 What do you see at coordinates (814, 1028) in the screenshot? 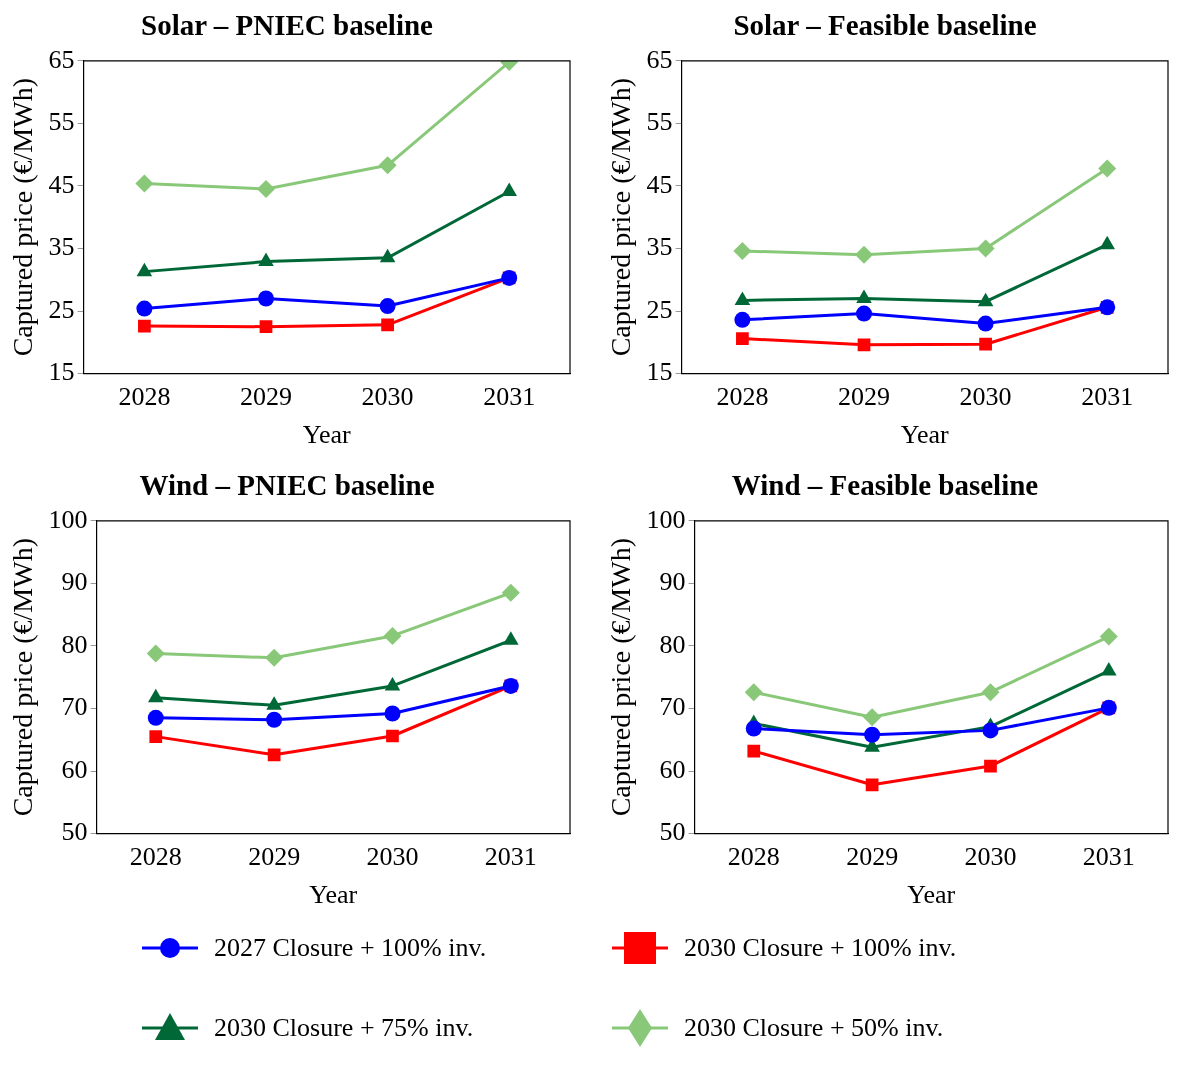
I see `legend-label: 2030 Closure + 50% inv.` at bounding box center [814, 1028].